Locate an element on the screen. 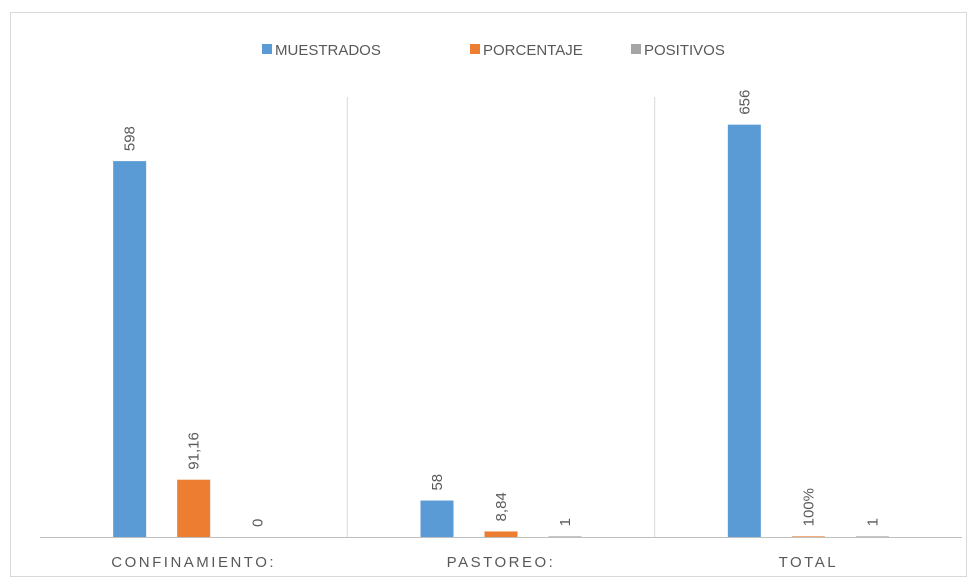 This screenshot has height=585, width=978. x-tick-label: PASTOREO: is located at coordinates (501, 562).